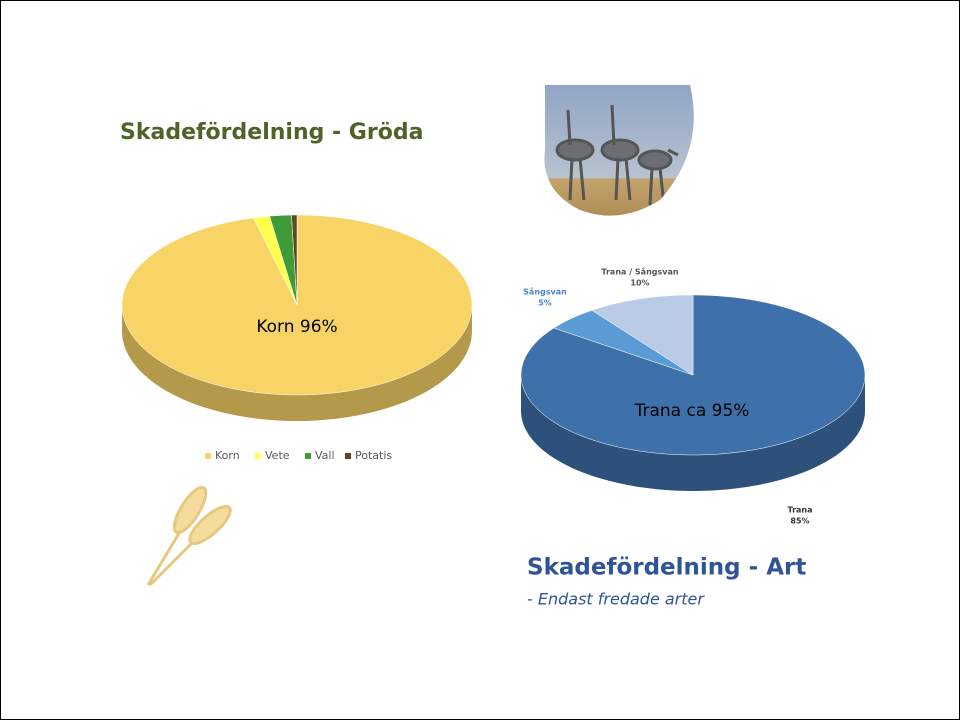  I want to click on slice-value-label: 10%, so click(639, 283).